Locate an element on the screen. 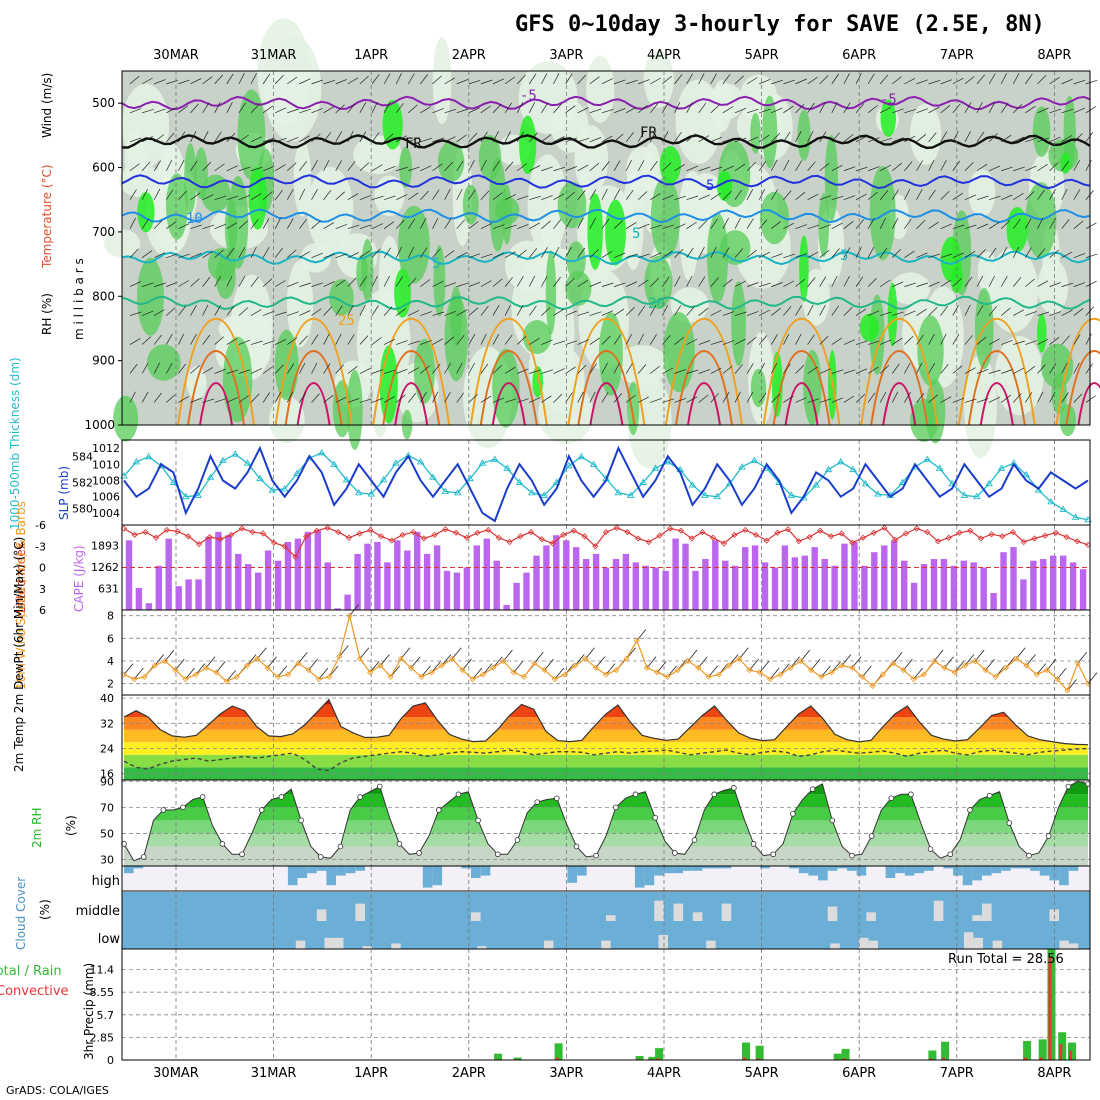  precip-total-bar is located at coordinates (759, 1052).